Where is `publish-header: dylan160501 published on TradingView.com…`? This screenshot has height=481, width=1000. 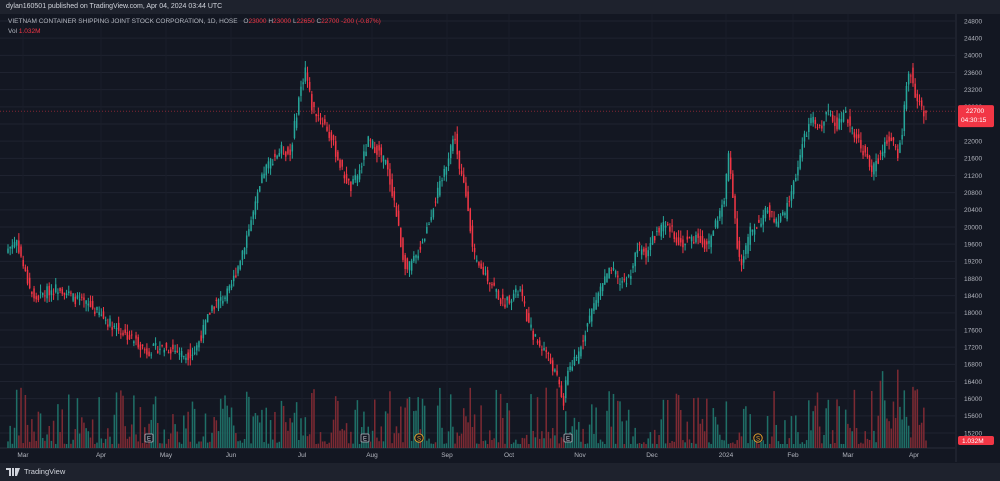 publish-header: dylan160501 published on TradingView.com… is located at coordinates (500, 7).